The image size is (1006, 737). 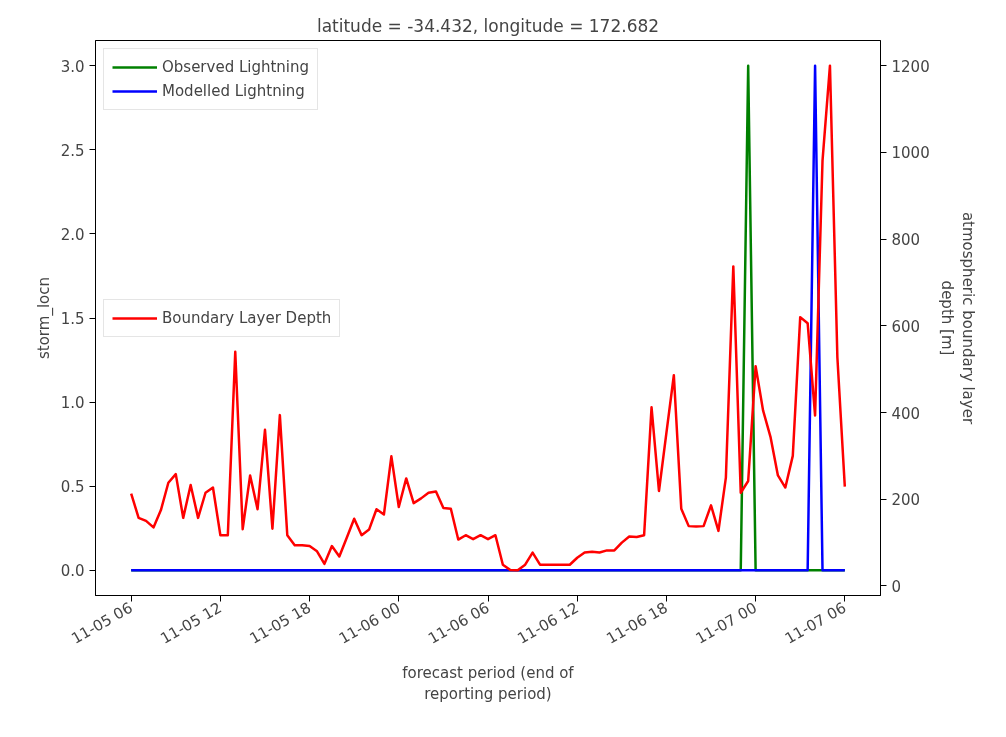 What do you see at coordinates (906, 413) in the screenshot?
I see `y2-tick-label: 400` at bounding box center [906, 413].